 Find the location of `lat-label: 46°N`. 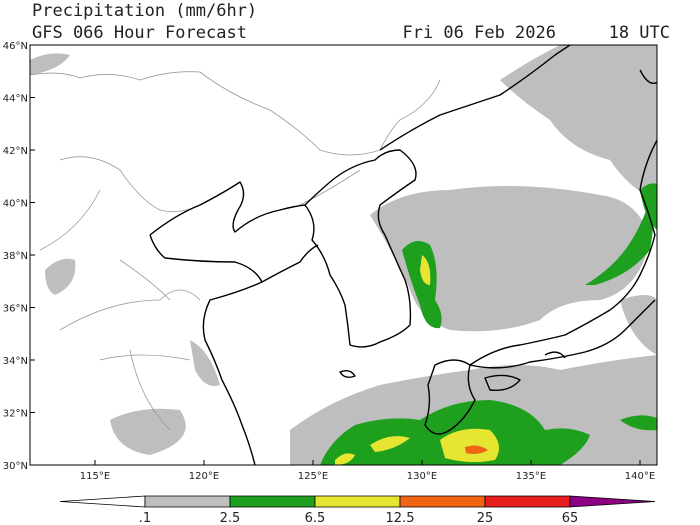

lat-label: 46°N is located at coordinates (15, 46).